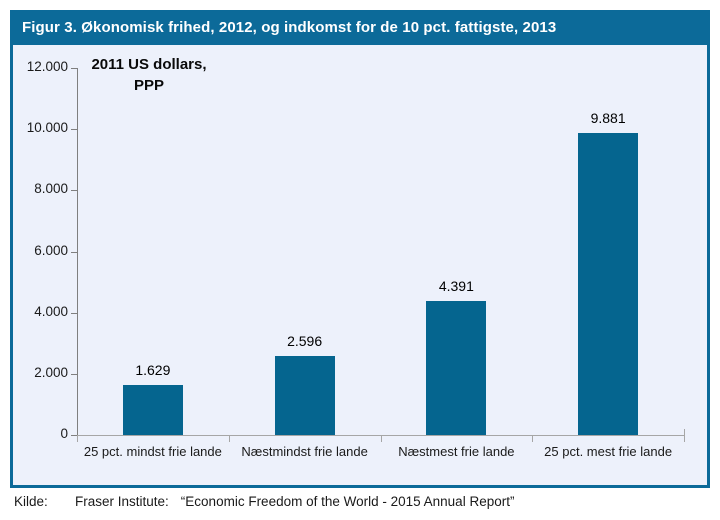 The image size is (720, 520). I want to click on bar-value-label: 2.596, so click(305, 340).